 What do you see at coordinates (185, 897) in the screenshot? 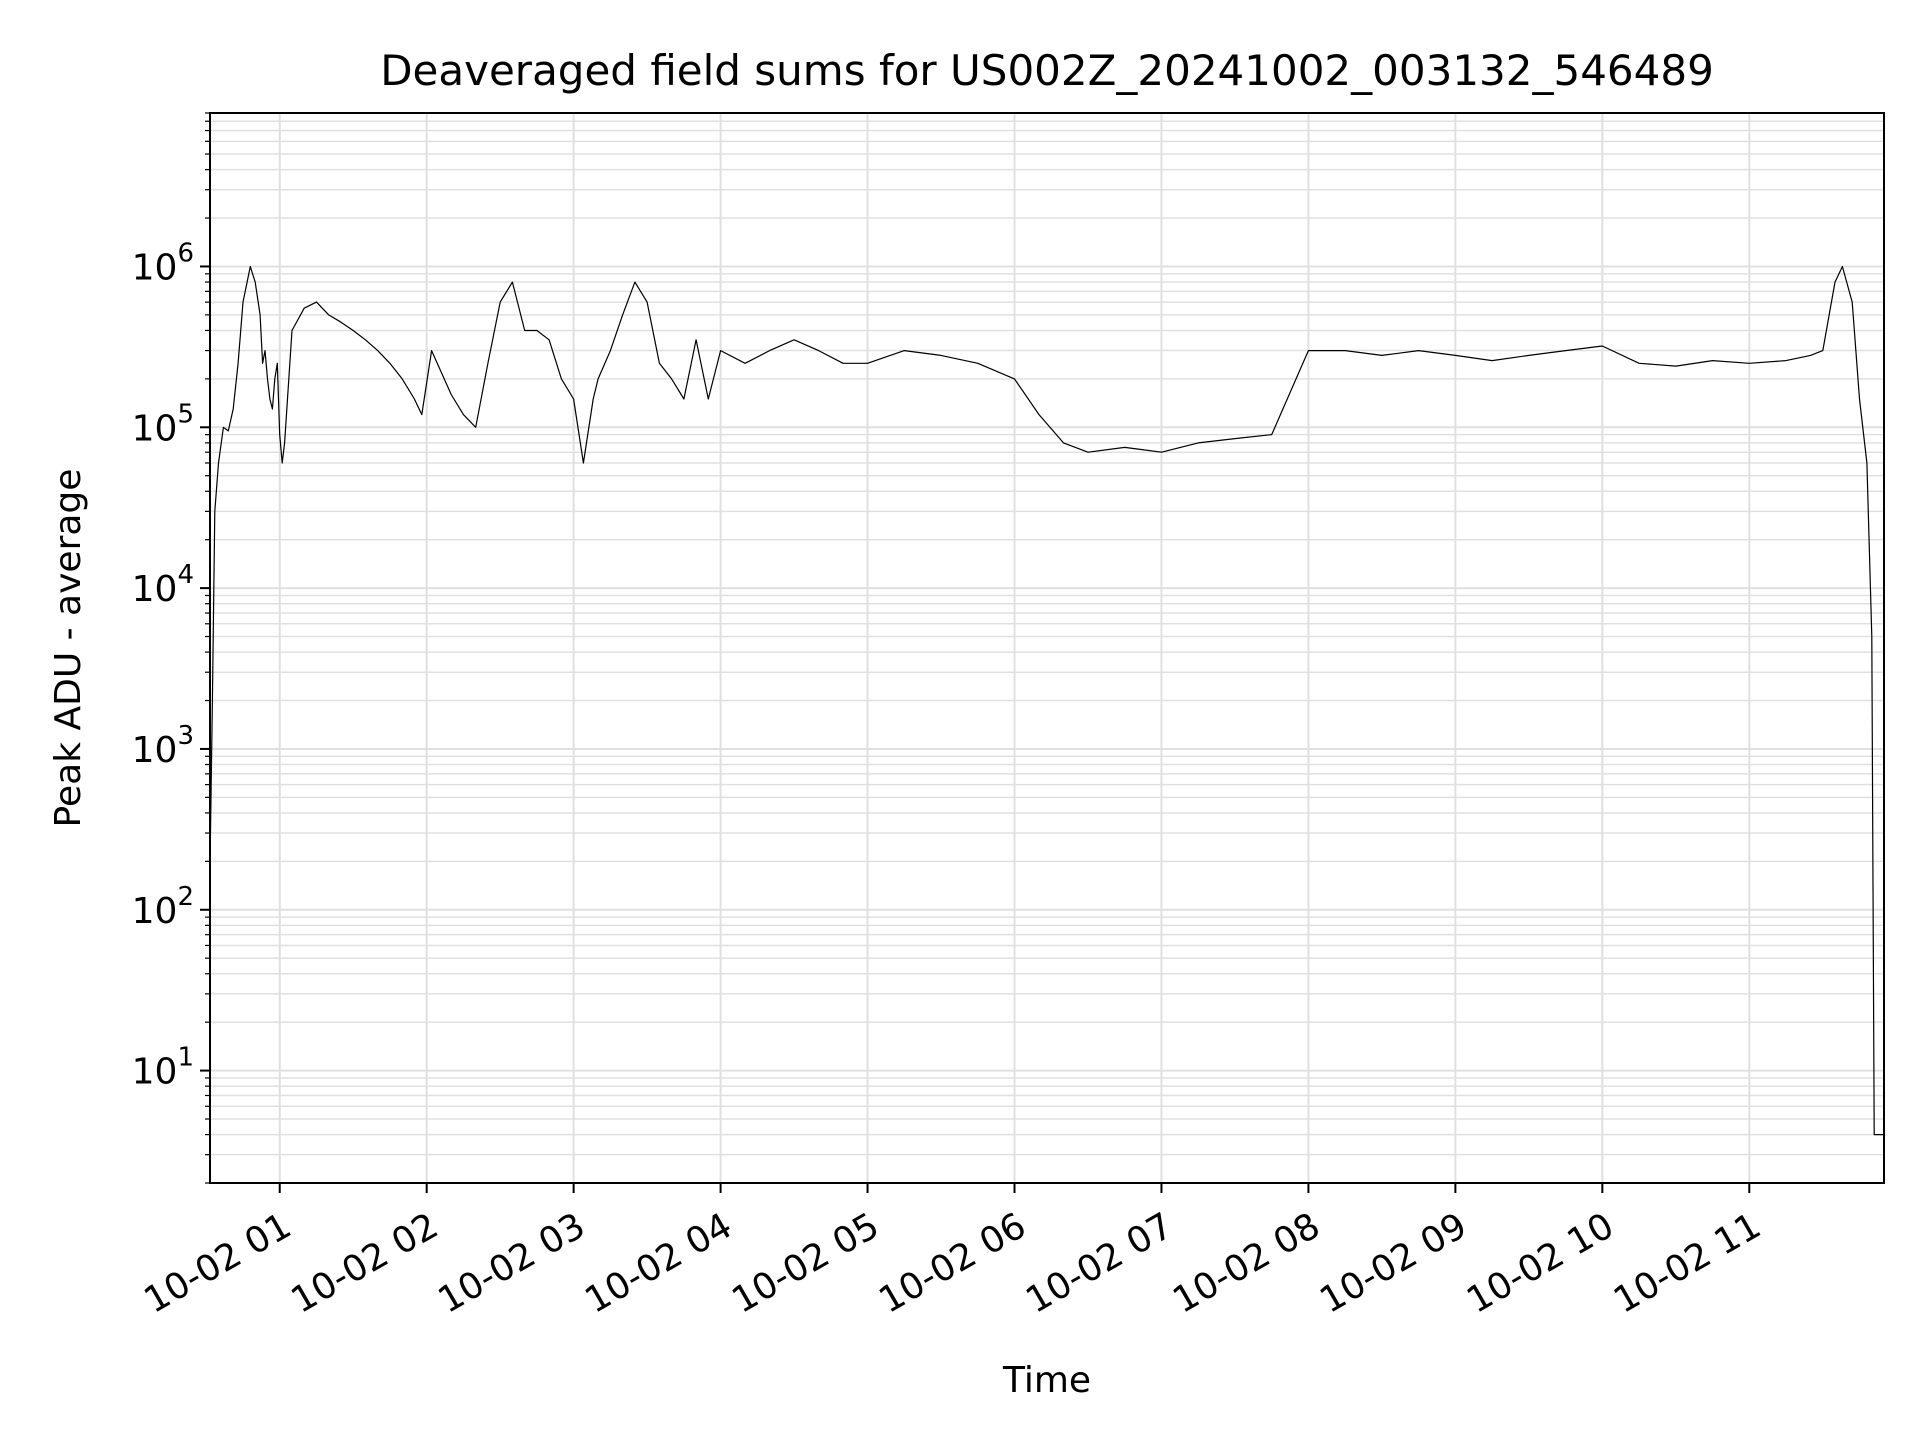
I see `y-tick-exponent: 2` at bounding box center [185, 897].